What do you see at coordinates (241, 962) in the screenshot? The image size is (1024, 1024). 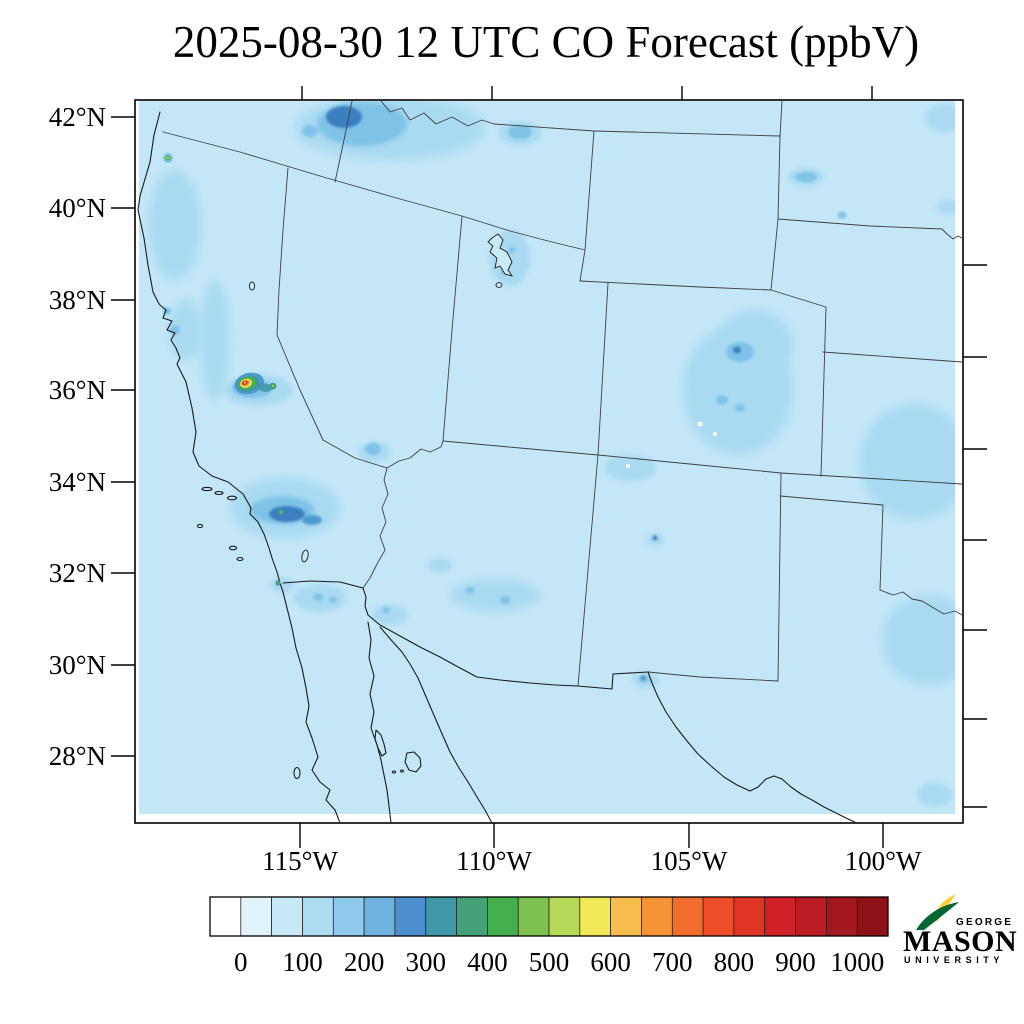 I see `colorbar-tick-label: 0` at bounding box center [241, 962].